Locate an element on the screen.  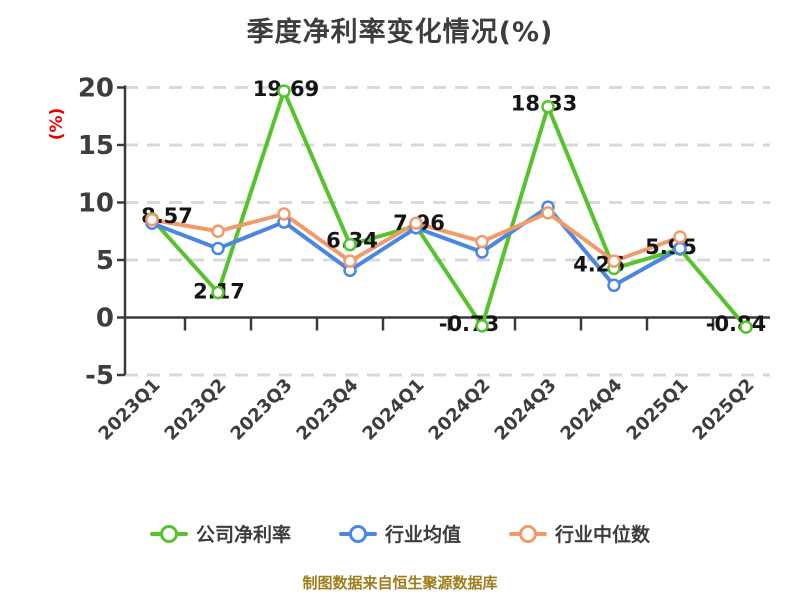
y-tick-label: 15 is located at coordinates (96, 146).